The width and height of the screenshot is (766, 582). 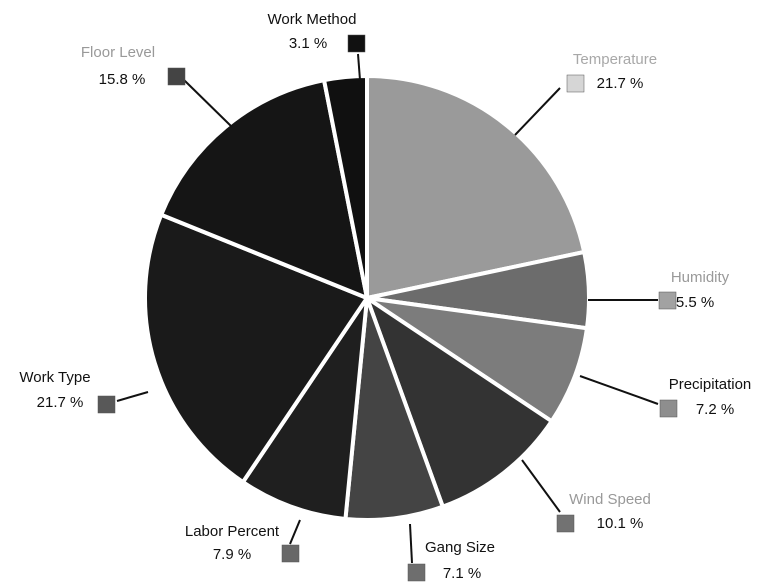 I want to click on slice-label: Gang Size, so click(x=460, y=547).